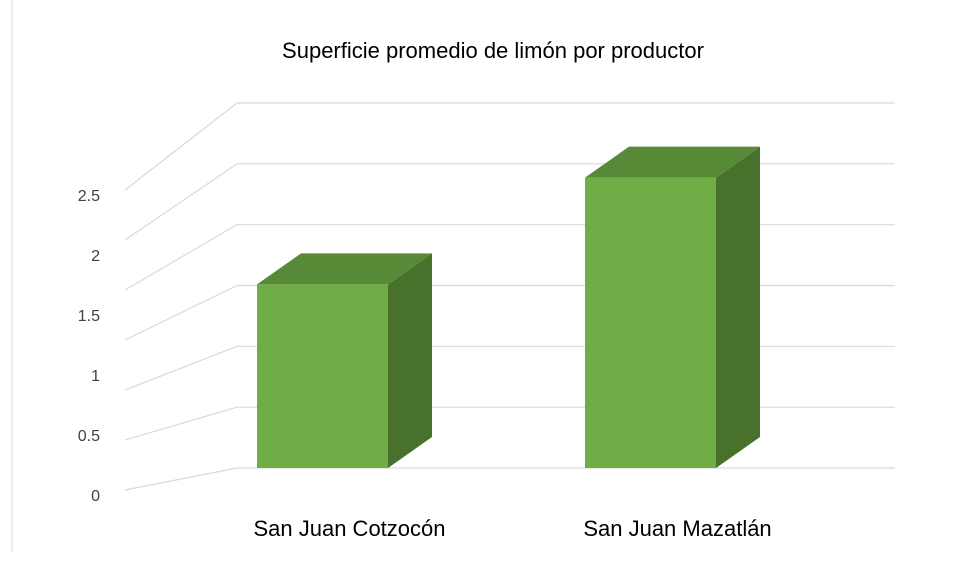  I want to click on y-tick-label: 0, so click(95, 496).